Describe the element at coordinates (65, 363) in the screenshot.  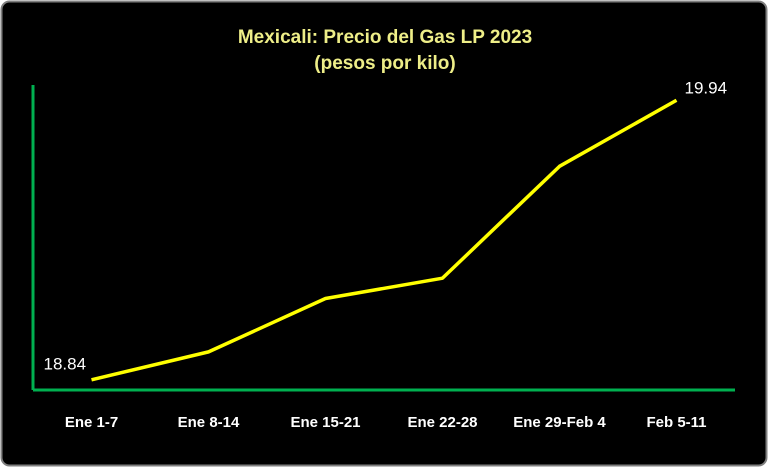
I see `data-label: 18.84` at that location.